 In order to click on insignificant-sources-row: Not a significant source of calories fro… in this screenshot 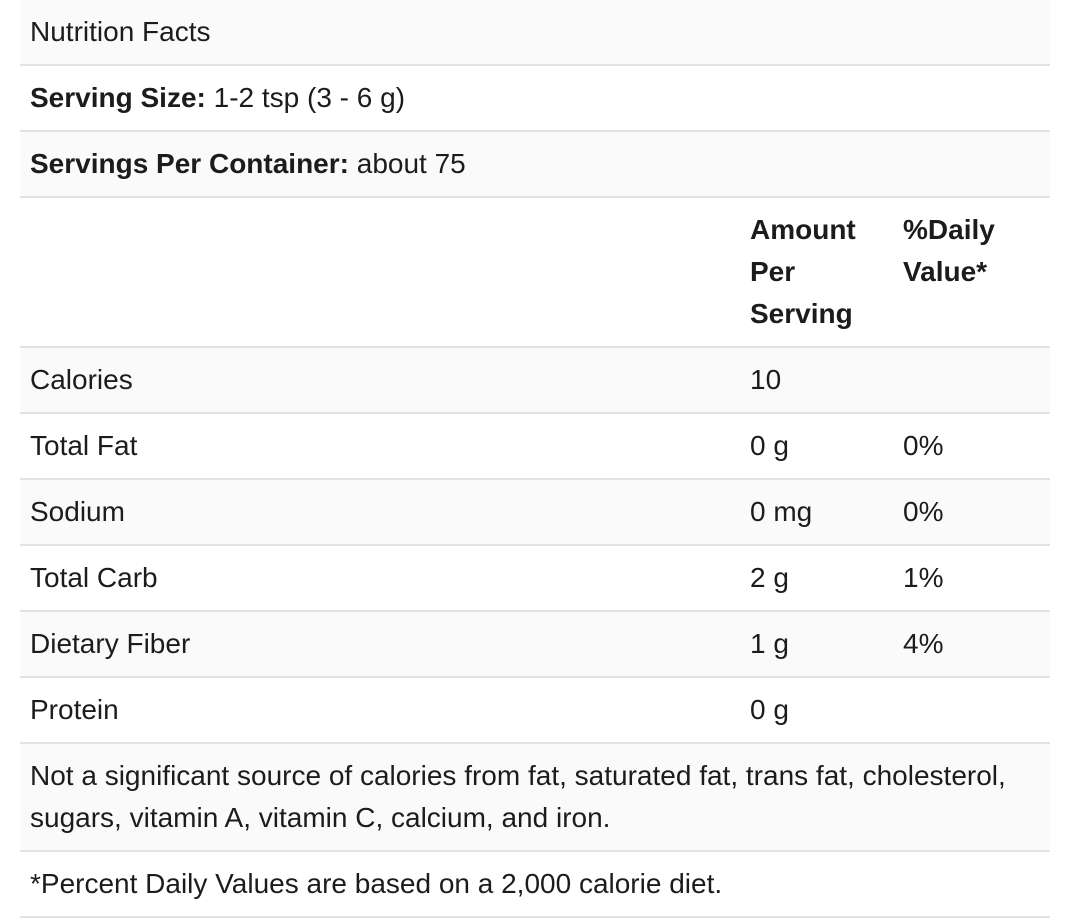, I will do `click(535, 797)`.